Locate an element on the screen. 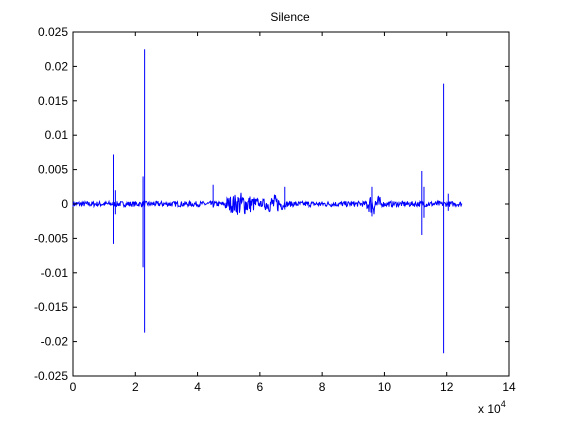 This screenshot has height=425, width=561. x-exponent-base: x 10 is located at coordinates (489, 409).